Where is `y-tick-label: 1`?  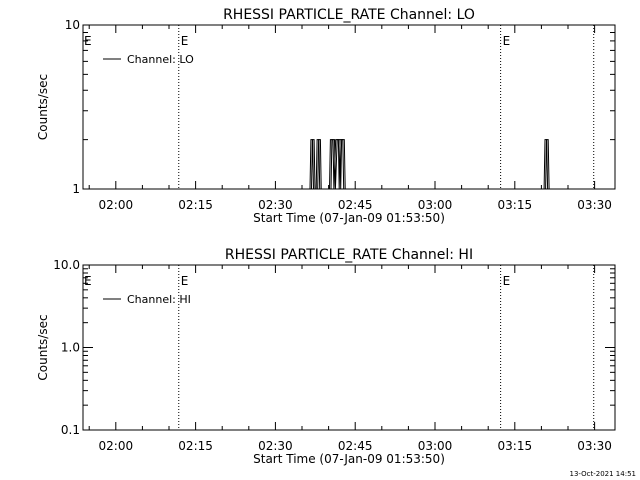
y-tick-label: 1 is located at coordinates (76, 189).